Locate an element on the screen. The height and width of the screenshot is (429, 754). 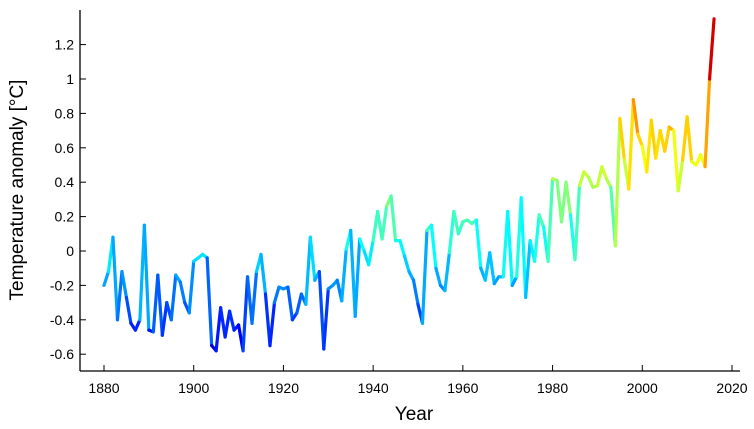
x-tick-label: 2000 is located at coordinates (642, 388).